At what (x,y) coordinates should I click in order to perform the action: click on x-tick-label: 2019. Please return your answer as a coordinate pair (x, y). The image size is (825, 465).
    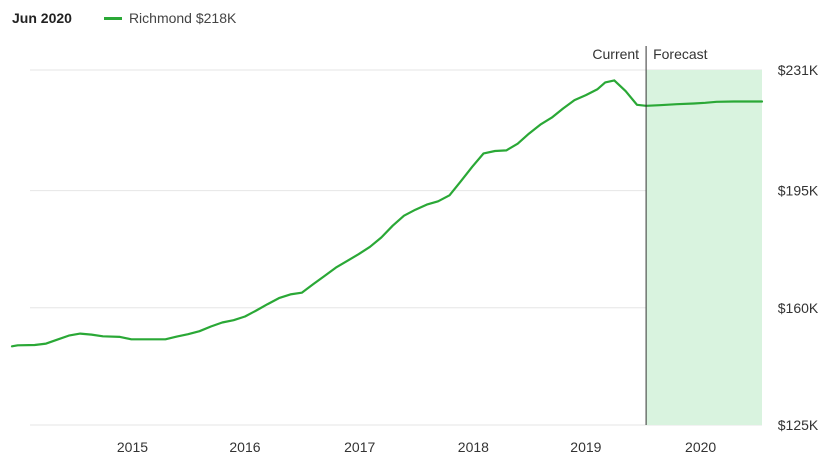
    Looking at the image, I should click on (585, 447).